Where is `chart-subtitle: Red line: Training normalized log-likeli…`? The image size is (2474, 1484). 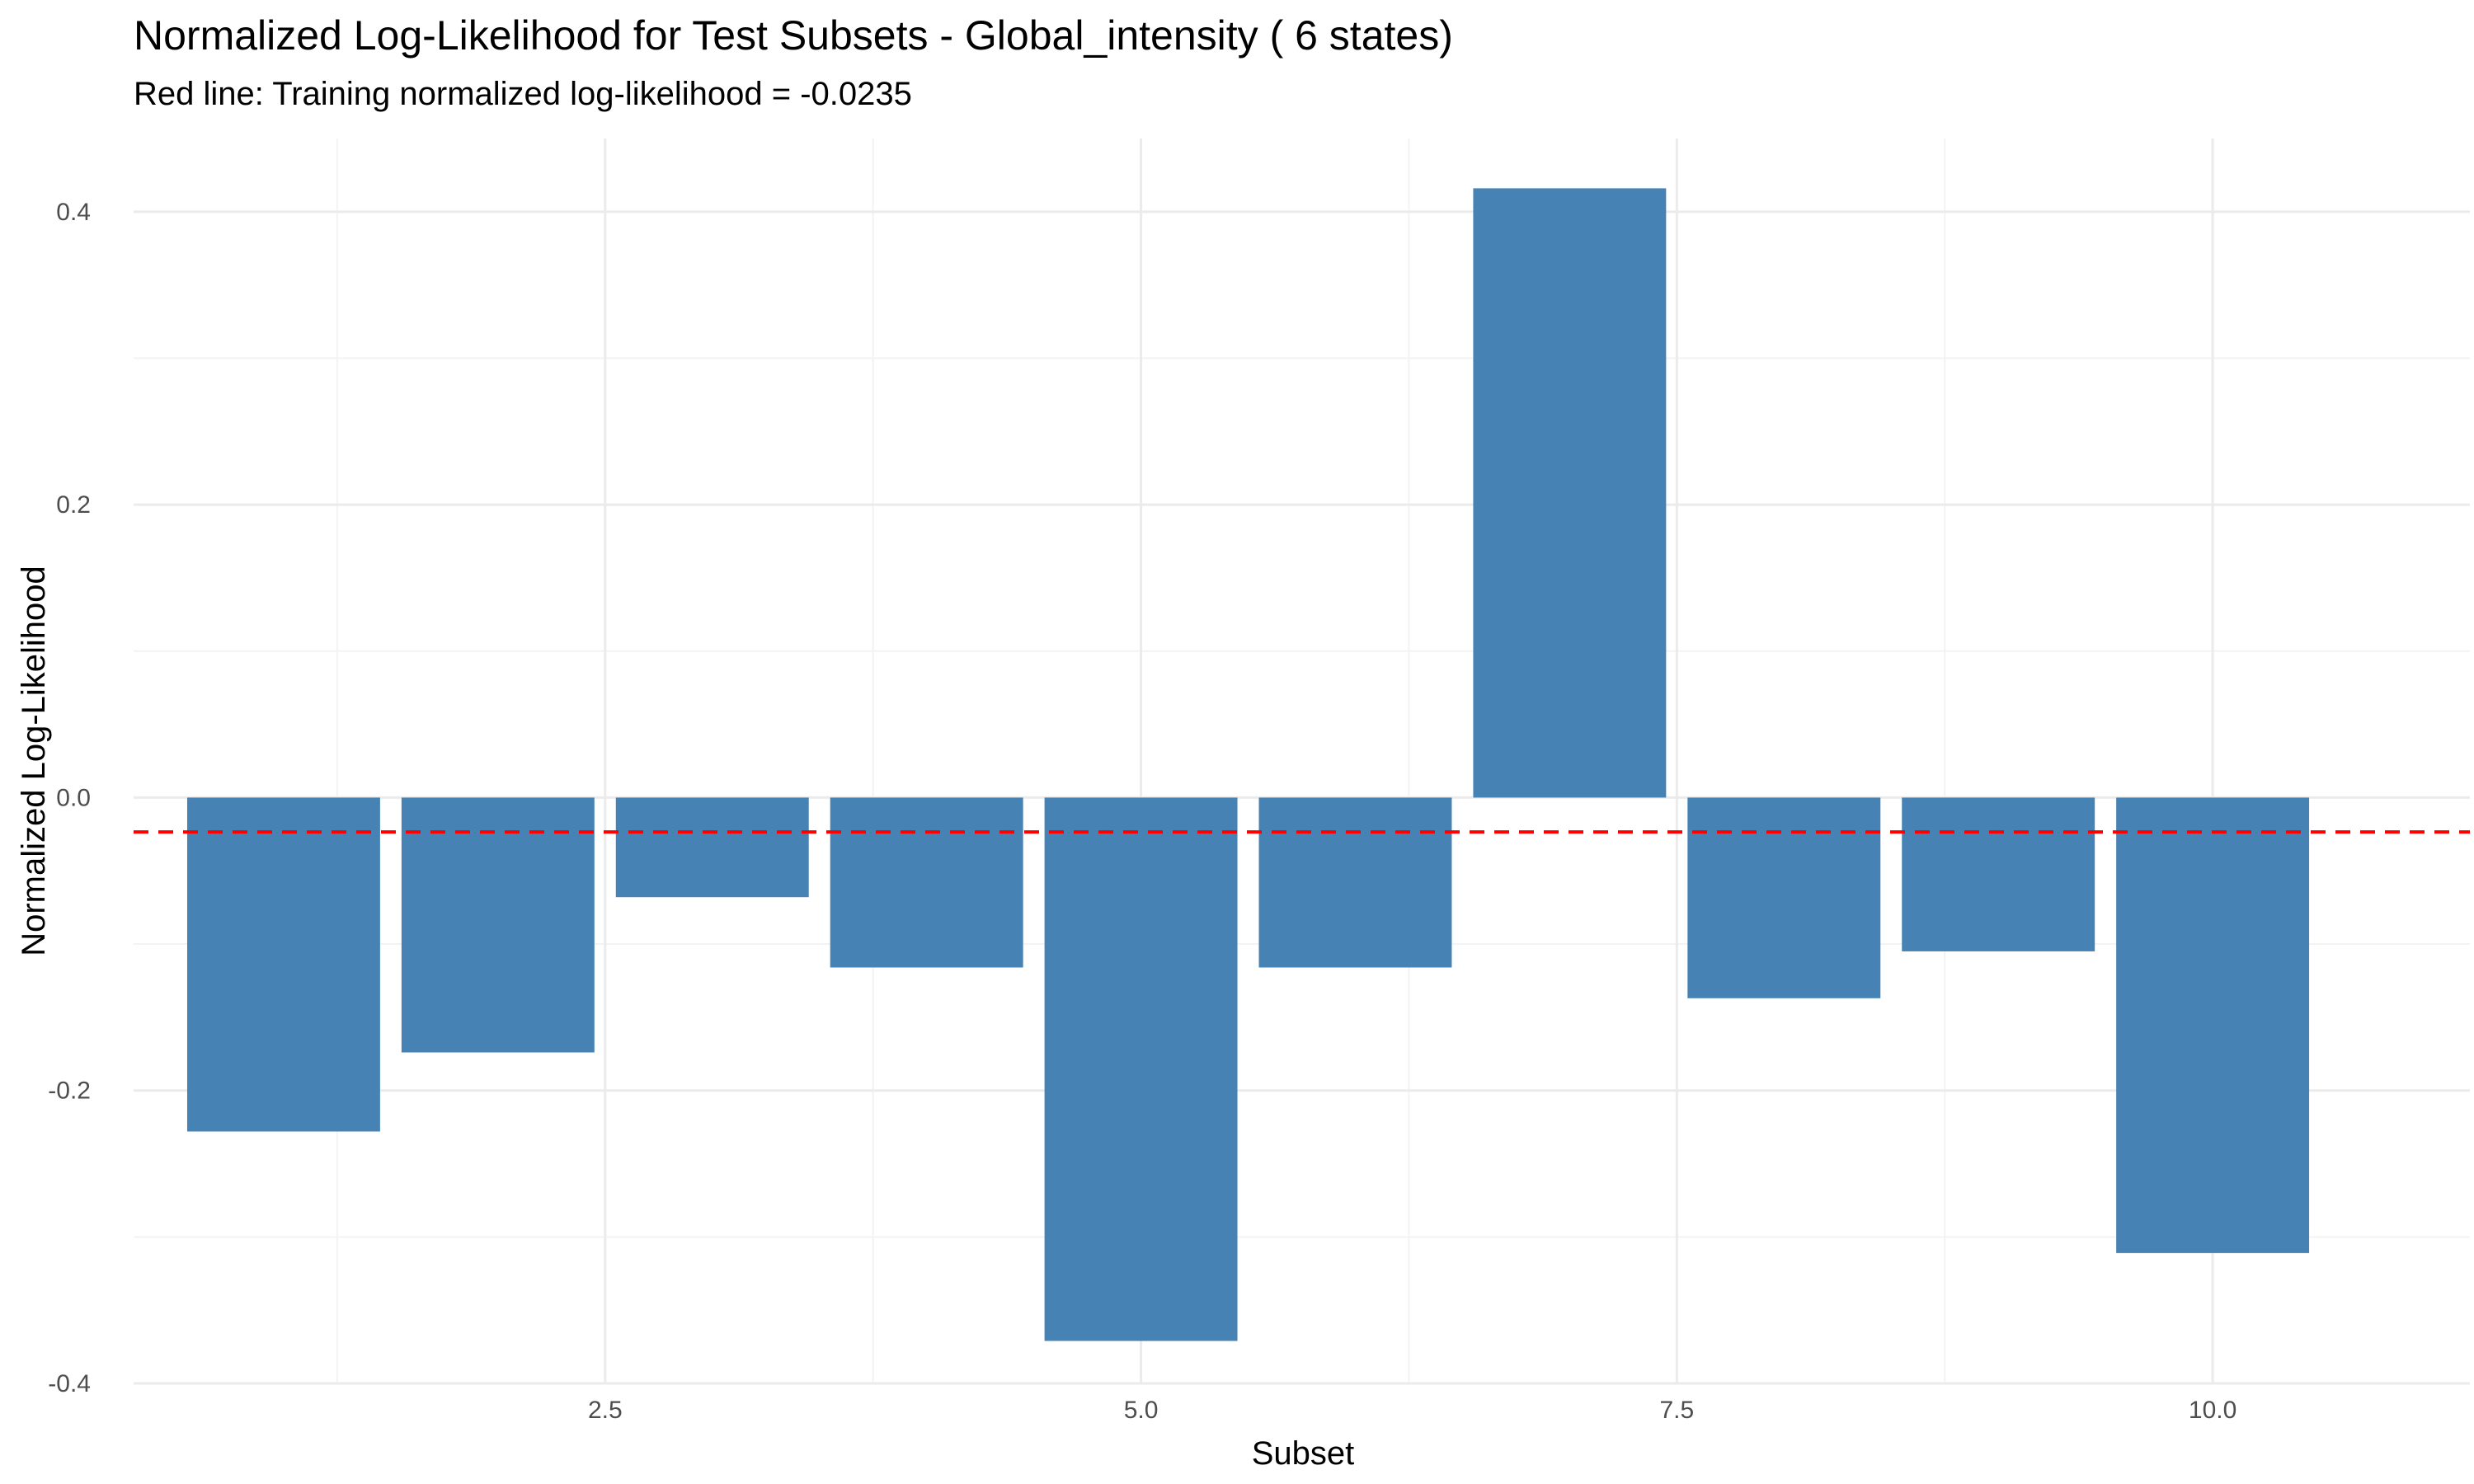 chart-subtitle: Red line: Training normalized log-likeli… is located at coordinates (523, 94).